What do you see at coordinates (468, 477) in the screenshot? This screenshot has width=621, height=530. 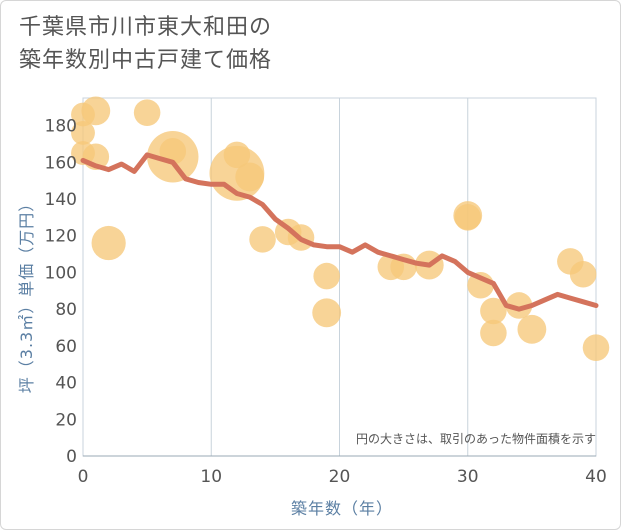 I see `x-tick-label: 30` at bounding box center [468, 477].